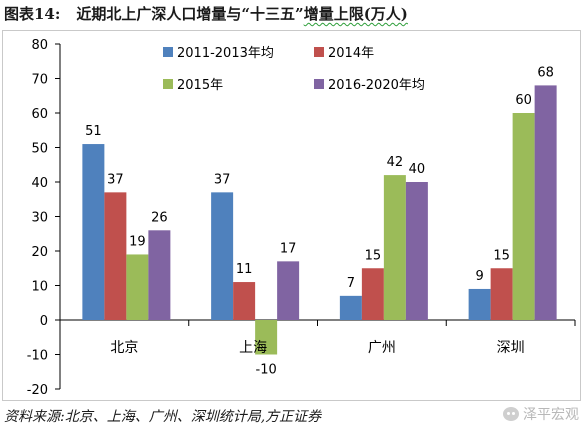  I want to click on data-label: 11, so click(244, 269).